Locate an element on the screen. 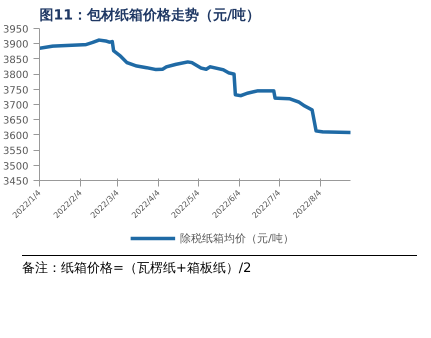 The image size is (431, 338). y-tick-label: 3750 is located at coordinates (16, 90).